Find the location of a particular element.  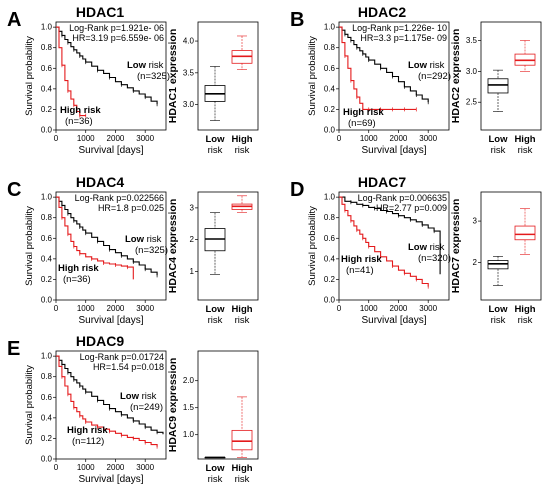

box-y-axis-label: HDAC9 expression is located at coordinates (173, 405).